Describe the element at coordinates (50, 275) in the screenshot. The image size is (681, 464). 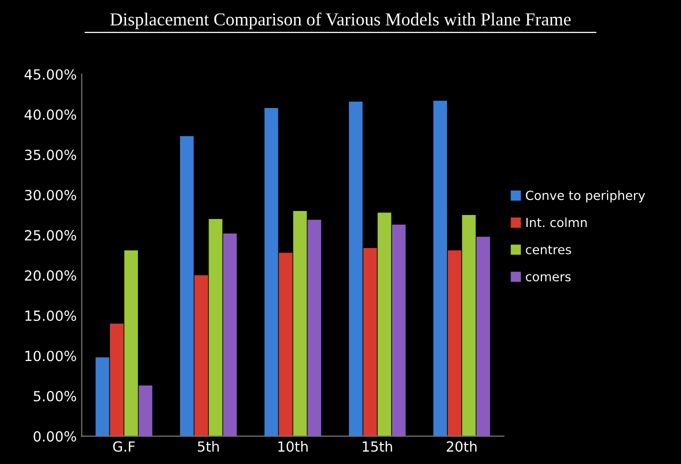
I see `y-tick-label: 20.00%` at that location.